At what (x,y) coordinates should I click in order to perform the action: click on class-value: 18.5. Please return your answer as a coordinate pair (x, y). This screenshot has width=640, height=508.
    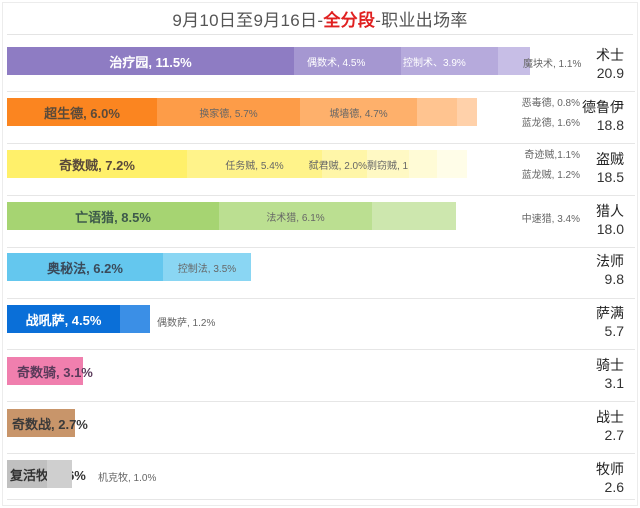
    Looking at the image, I should click on (610, 177).